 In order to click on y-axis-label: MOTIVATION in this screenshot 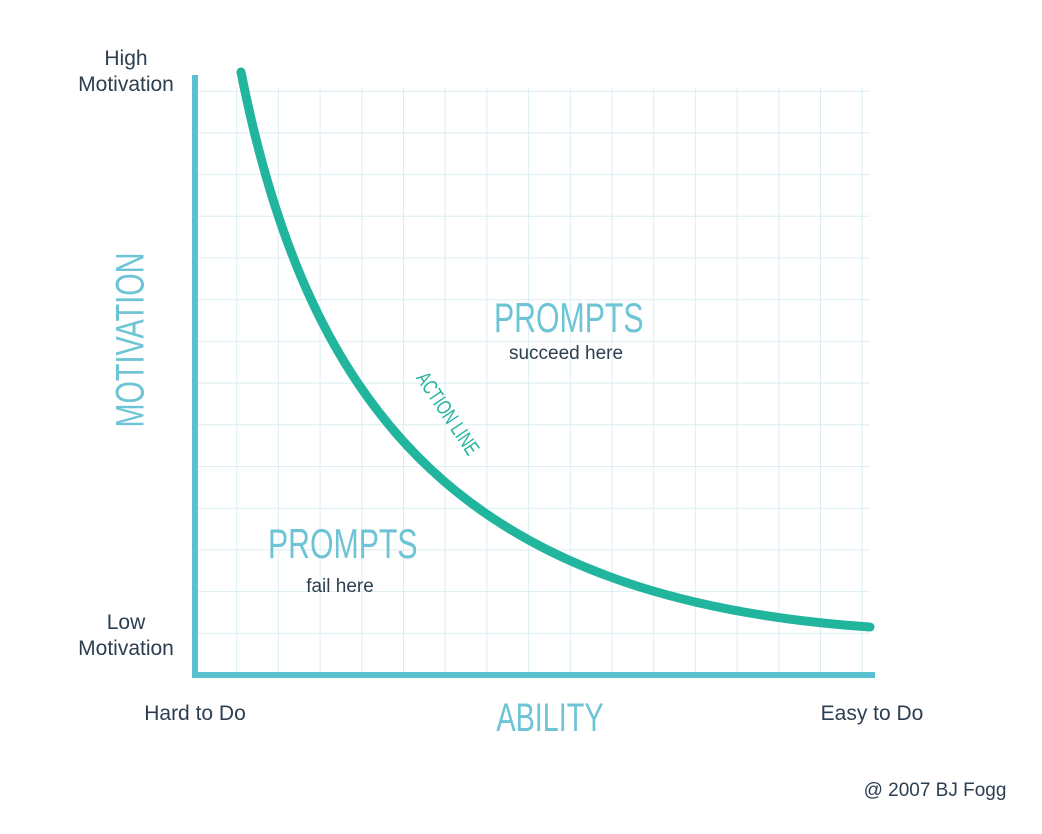, I will do `click(130, 340)`.